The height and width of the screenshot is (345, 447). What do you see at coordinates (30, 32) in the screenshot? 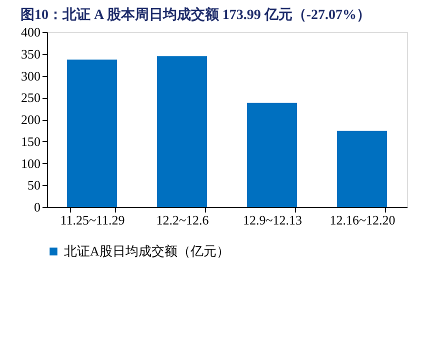
I see `y-tick-label: 400` at bounding box center [30, 32].